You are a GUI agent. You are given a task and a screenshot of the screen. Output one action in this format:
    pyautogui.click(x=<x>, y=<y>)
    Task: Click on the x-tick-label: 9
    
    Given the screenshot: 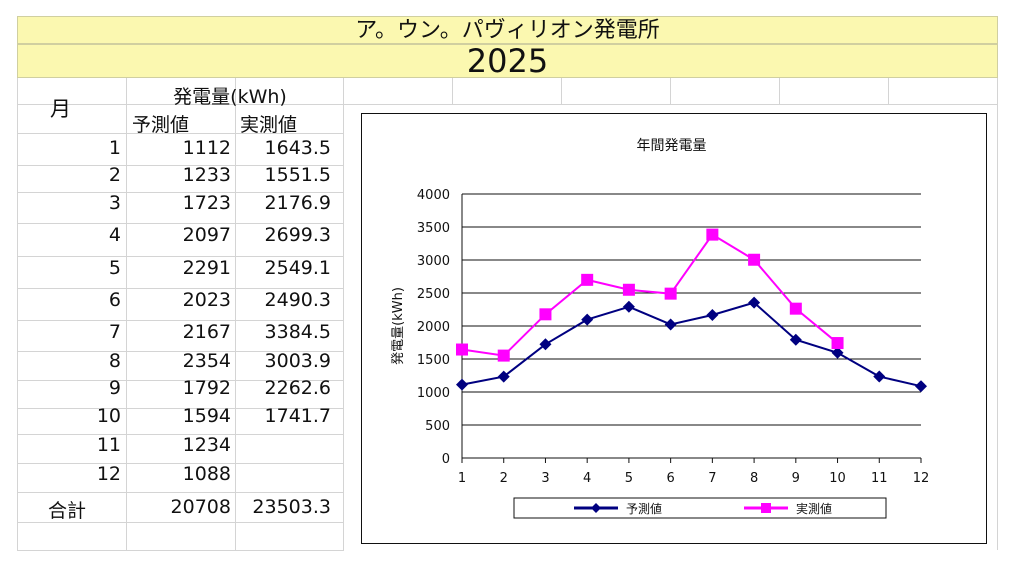 What is the action you would take?
    pyautogui.click(x=796, y=478)
    